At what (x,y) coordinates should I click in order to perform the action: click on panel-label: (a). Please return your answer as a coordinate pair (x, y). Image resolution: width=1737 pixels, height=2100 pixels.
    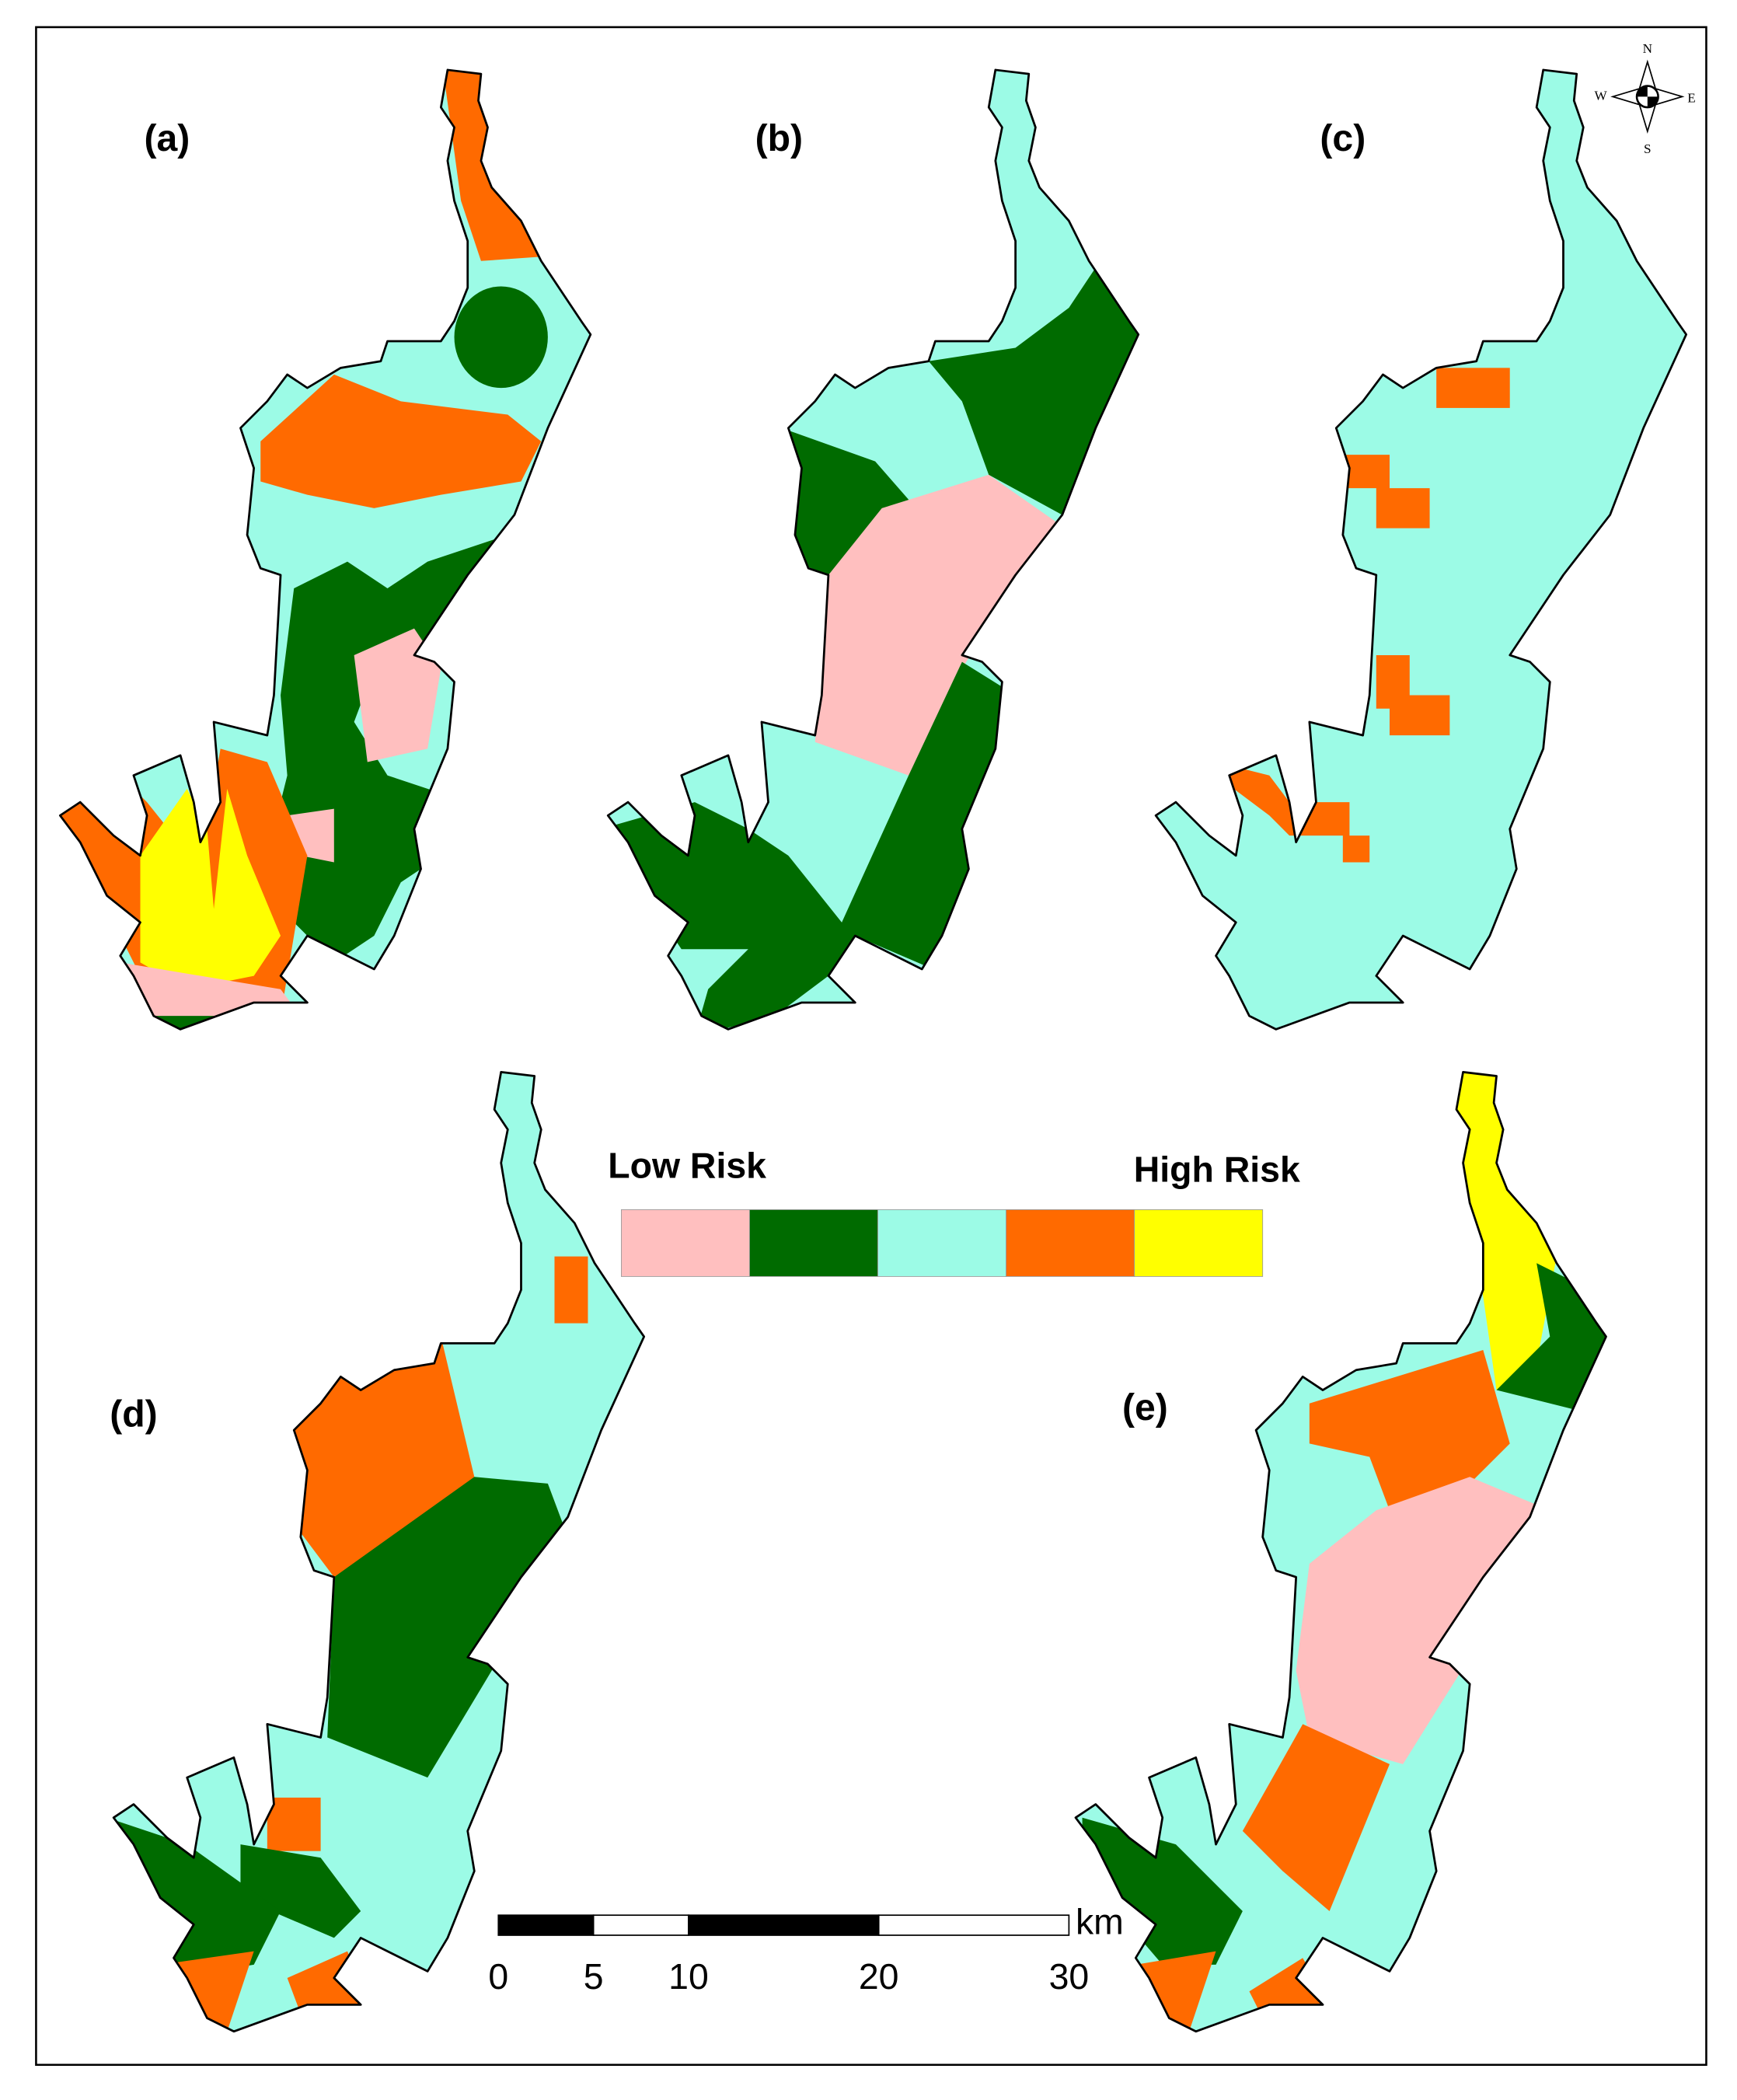
    Looking at the image, I should click on (167, 138).